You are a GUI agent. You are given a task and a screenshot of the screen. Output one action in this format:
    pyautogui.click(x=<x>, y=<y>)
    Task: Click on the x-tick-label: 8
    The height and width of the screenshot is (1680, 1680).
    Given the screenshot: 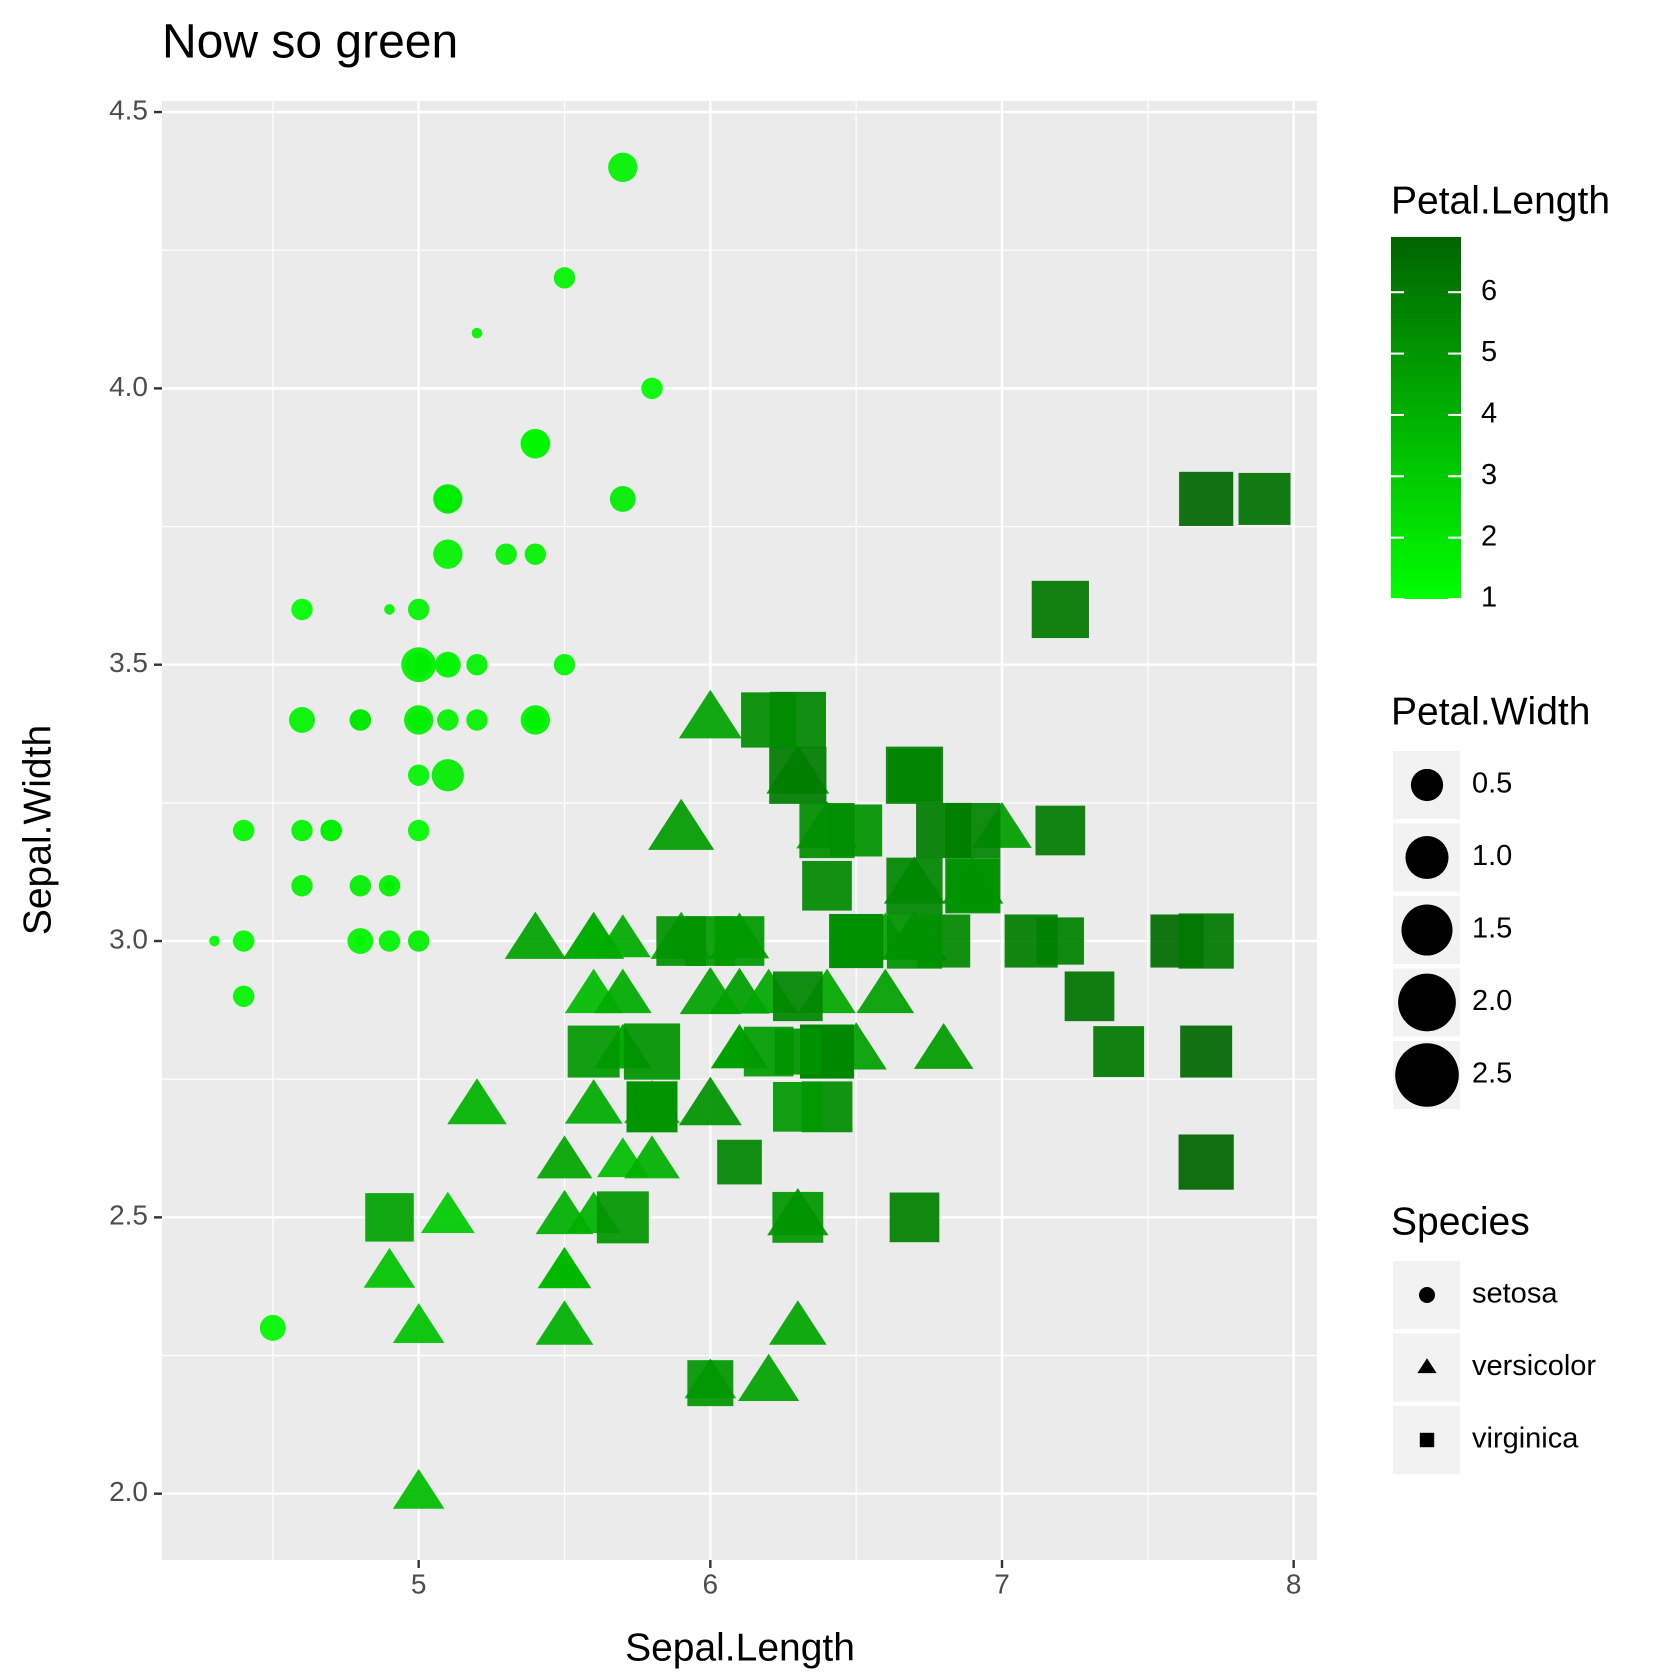 What is the action you would take?
    pyautogui.click(x=1294, y=1583)
    